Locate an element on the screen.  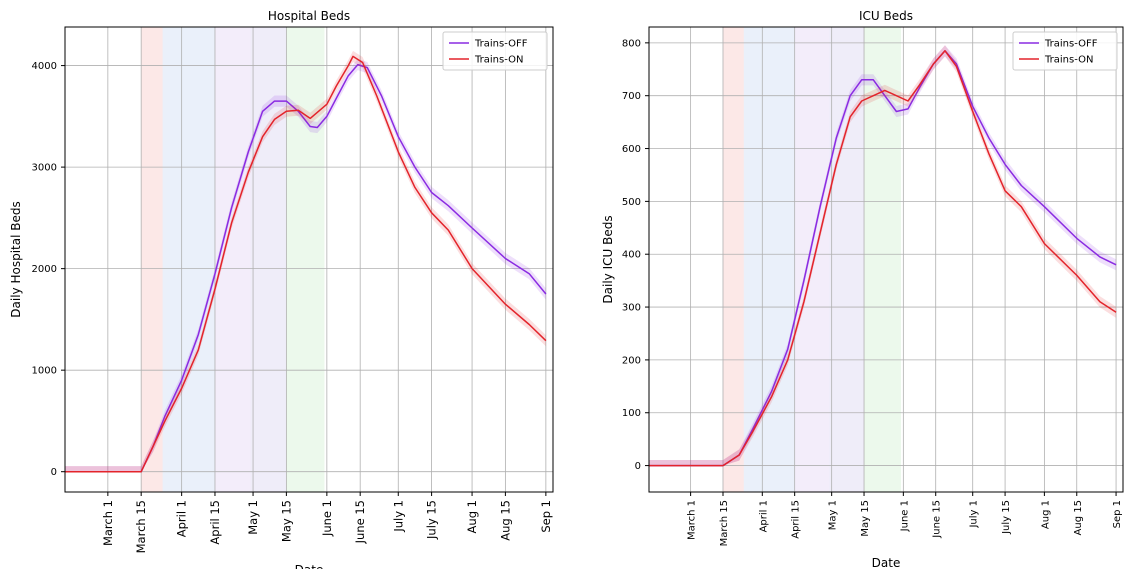
y-axis-label: Daily ICU Beds is located at coordinates (608, 259).